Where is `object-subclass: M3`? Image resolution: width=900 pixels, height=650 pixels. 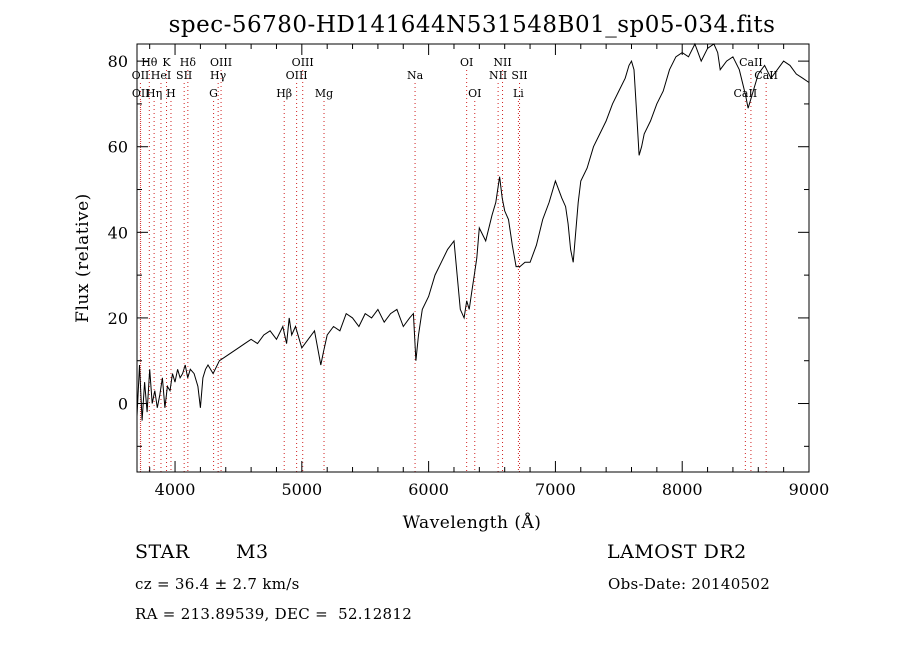
object-subclass: M3 is located at coordinates (252, 552).